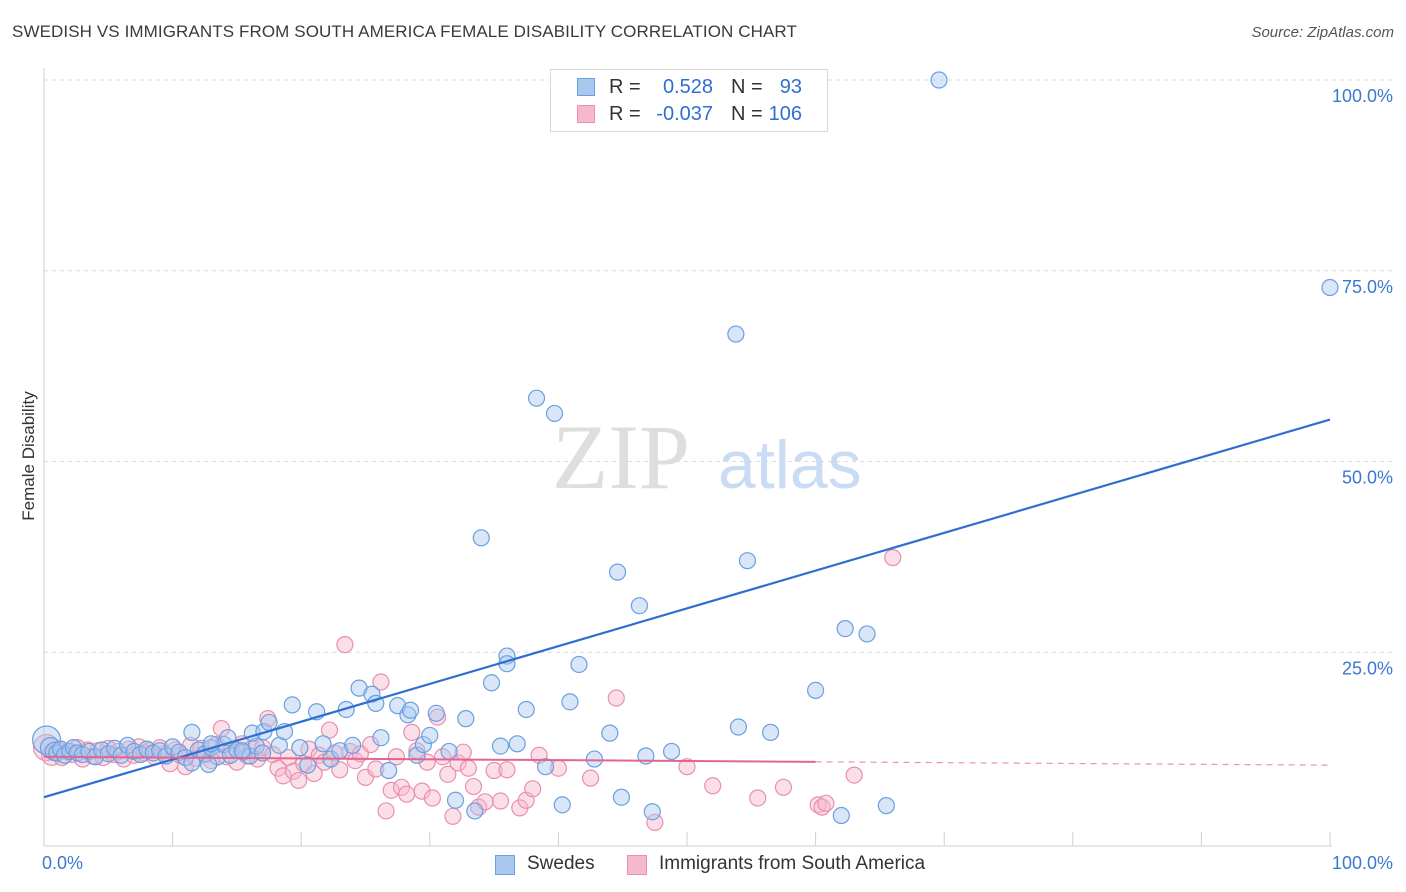 The width and height of the screenshot is (1406, 892). Describe the element at coordinates (561, 863) in the screenshot. I see `swedes-label: Swedes` at that location.